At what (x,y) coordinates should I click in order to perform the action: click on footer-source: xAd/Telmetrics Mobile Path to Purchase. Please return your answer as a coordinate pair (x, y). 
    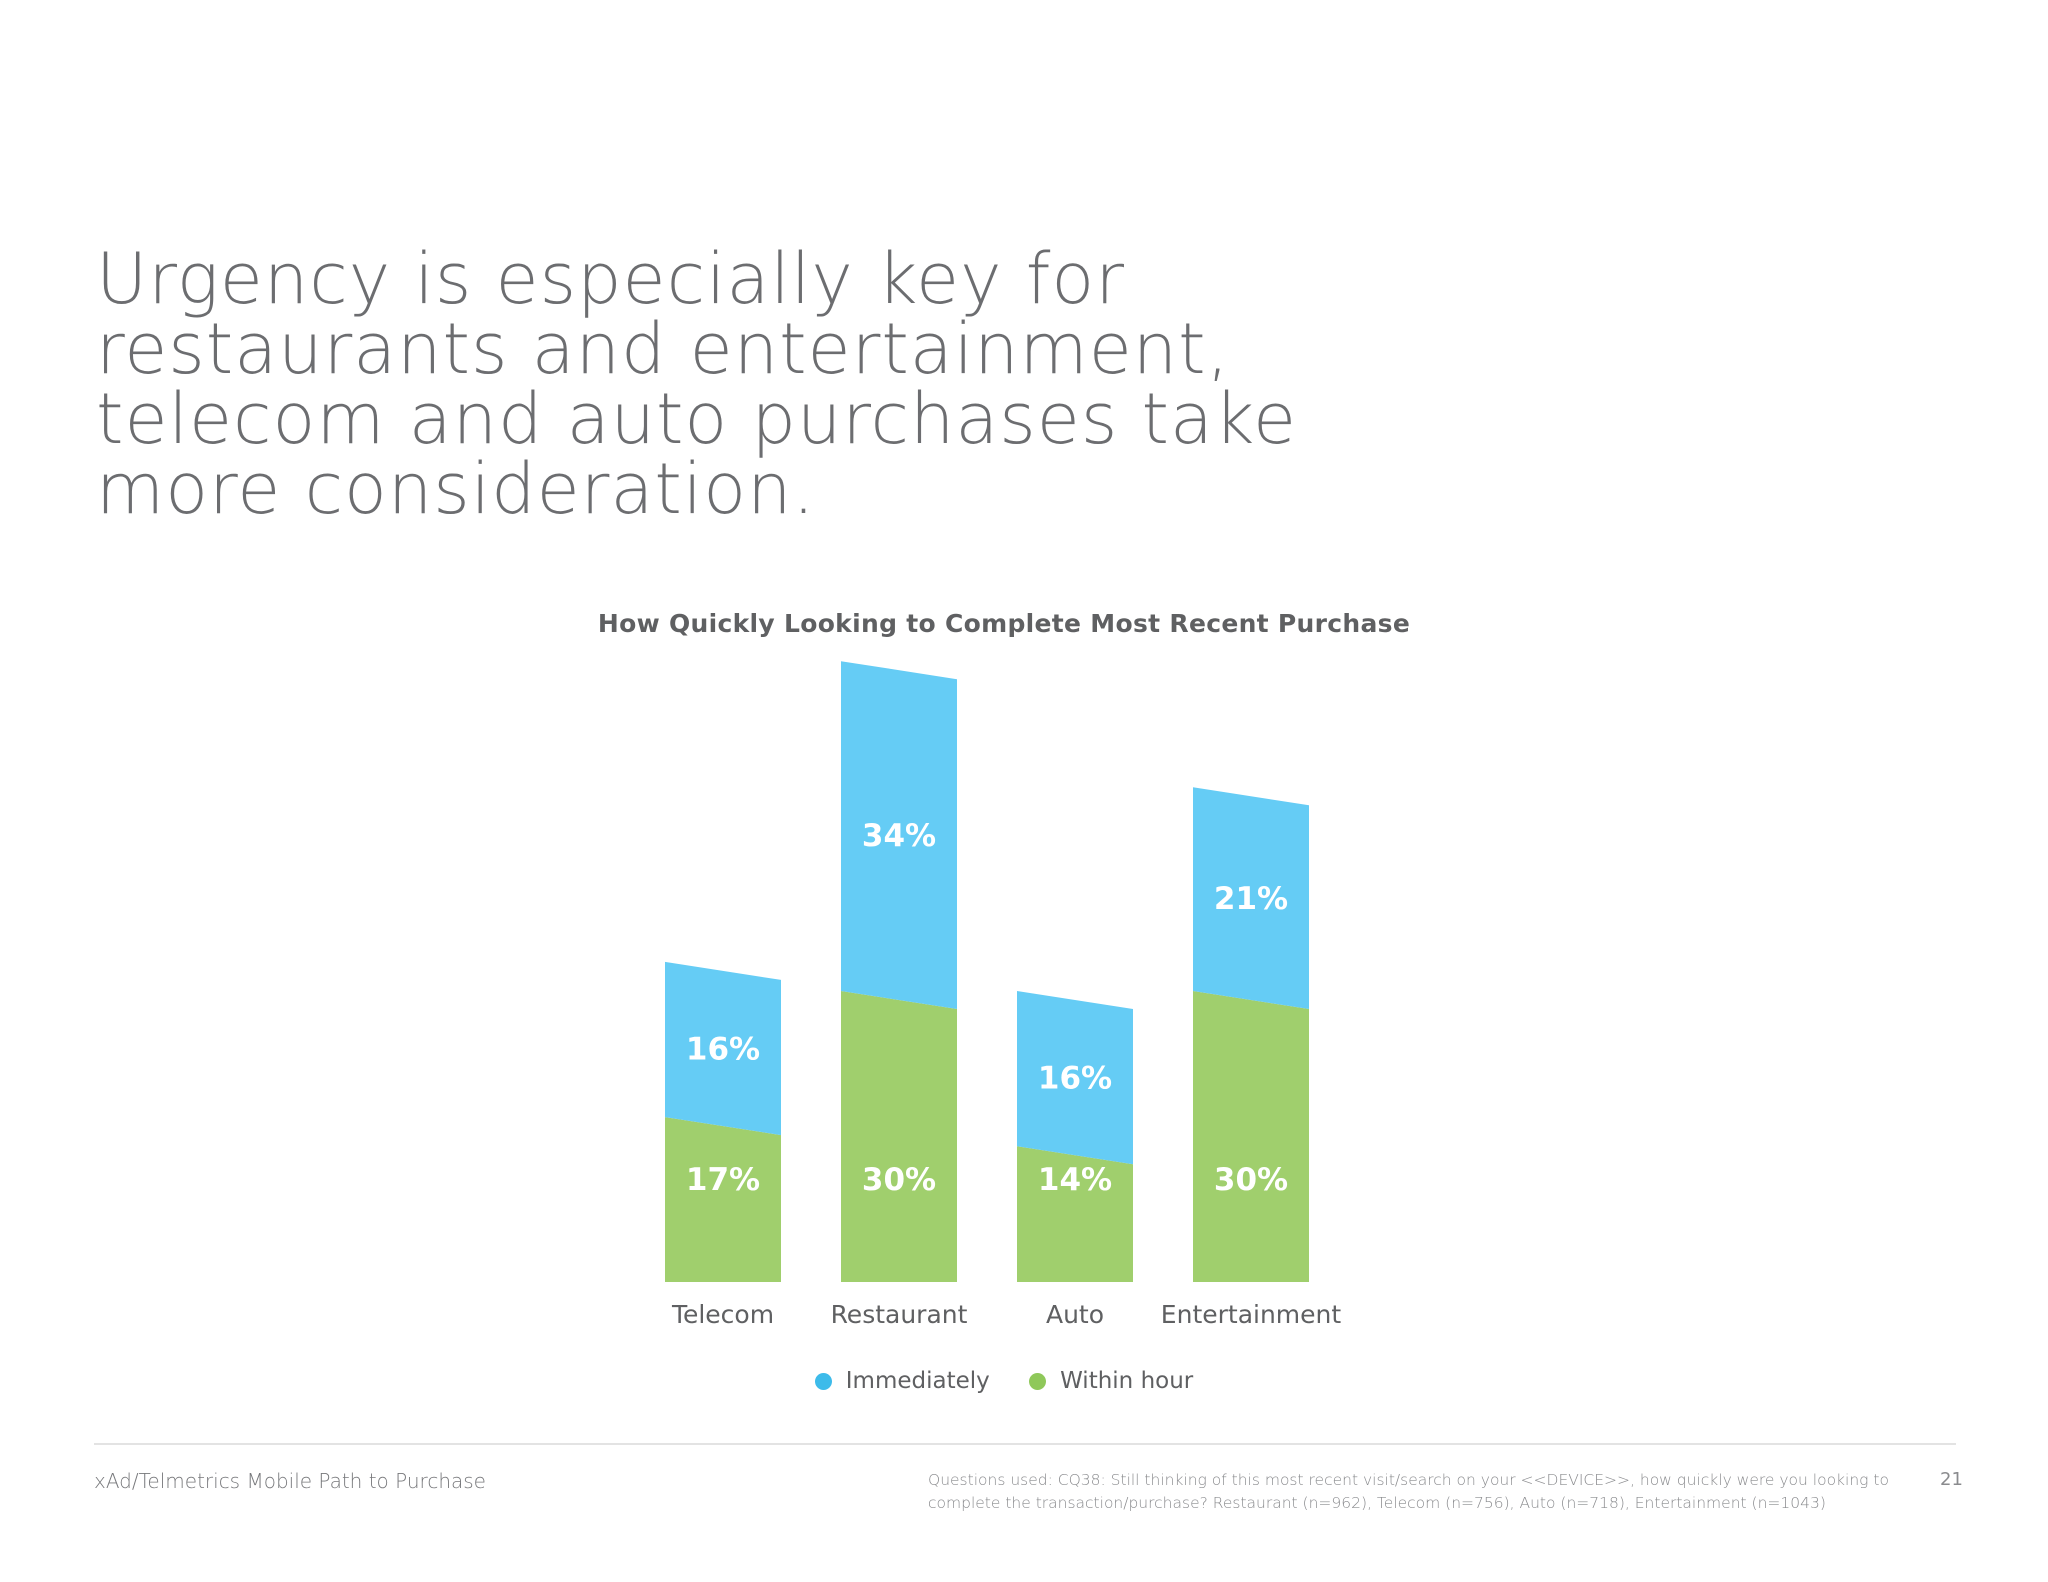
    Looking at the image, I should click on (290, 1481).